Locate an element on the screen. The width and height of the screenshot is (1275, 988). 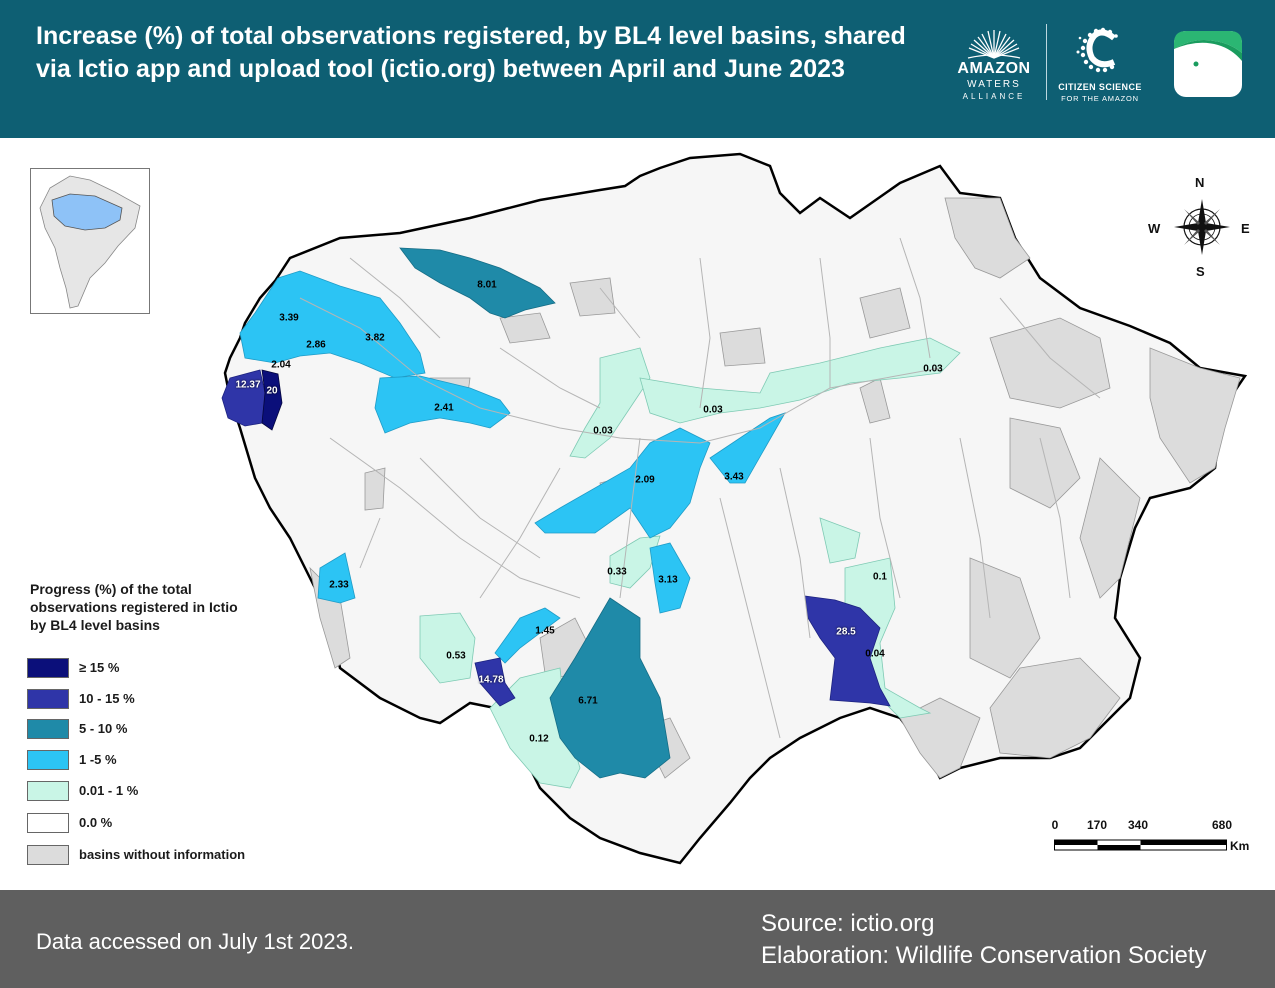
compass-north: N is located at coordinates (1200, 182).